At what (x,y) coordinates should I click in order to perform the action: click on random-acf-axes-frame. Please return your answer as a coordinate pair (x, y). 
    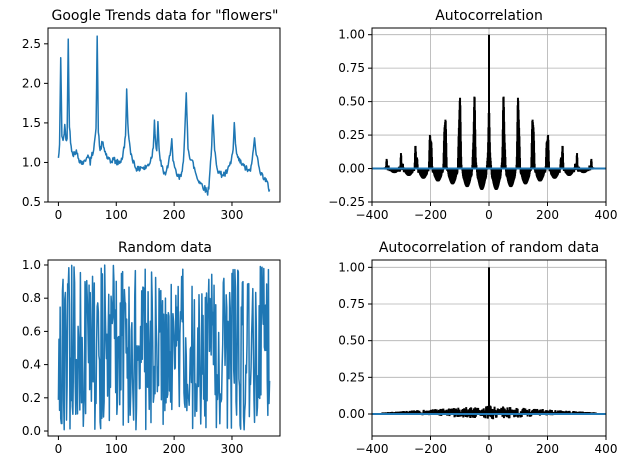
    Looking at the image, I should click on (489, 348).